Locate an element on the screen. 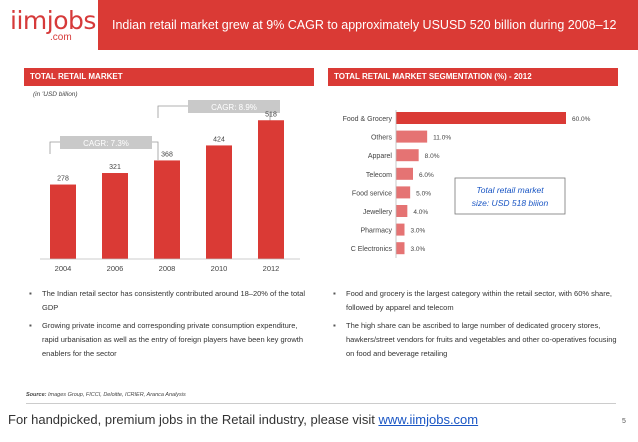 The image size is (638, 442). callout-text-line-2: size: USD 518 biiion is located at coordinates (510, 203).